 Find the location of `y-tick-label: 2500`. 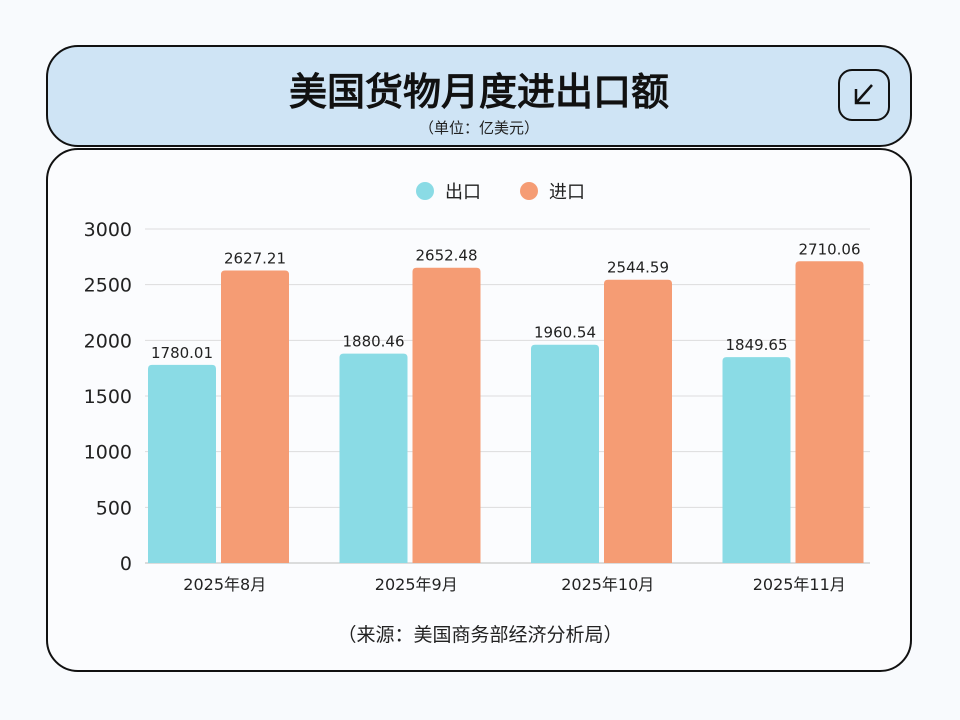

y-tick-label: 2500 is located at coordinates (108, 286).